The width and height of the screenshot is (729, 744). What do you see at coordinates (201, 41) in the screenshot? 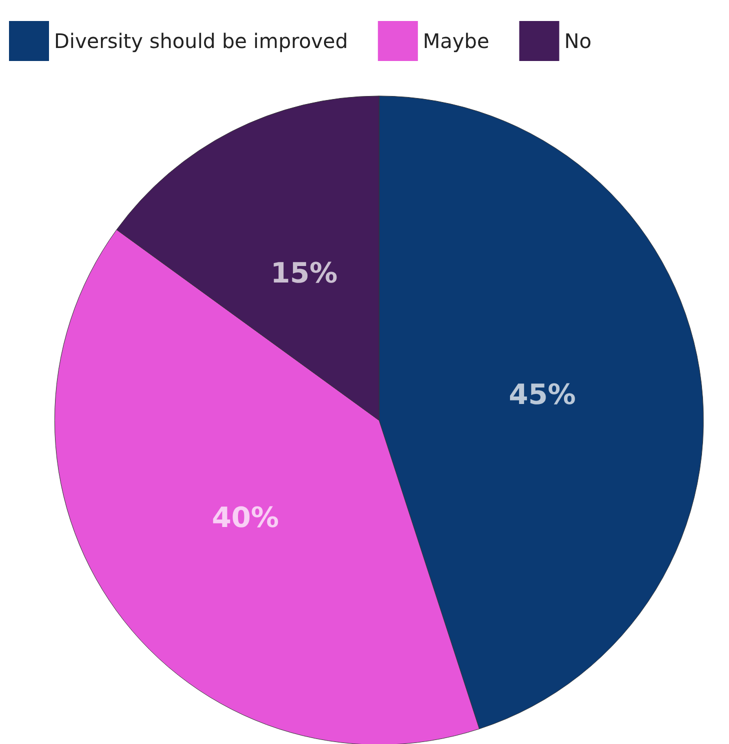
I see `legend-label: Diversity should be improved` at bounding box center [201, 41].